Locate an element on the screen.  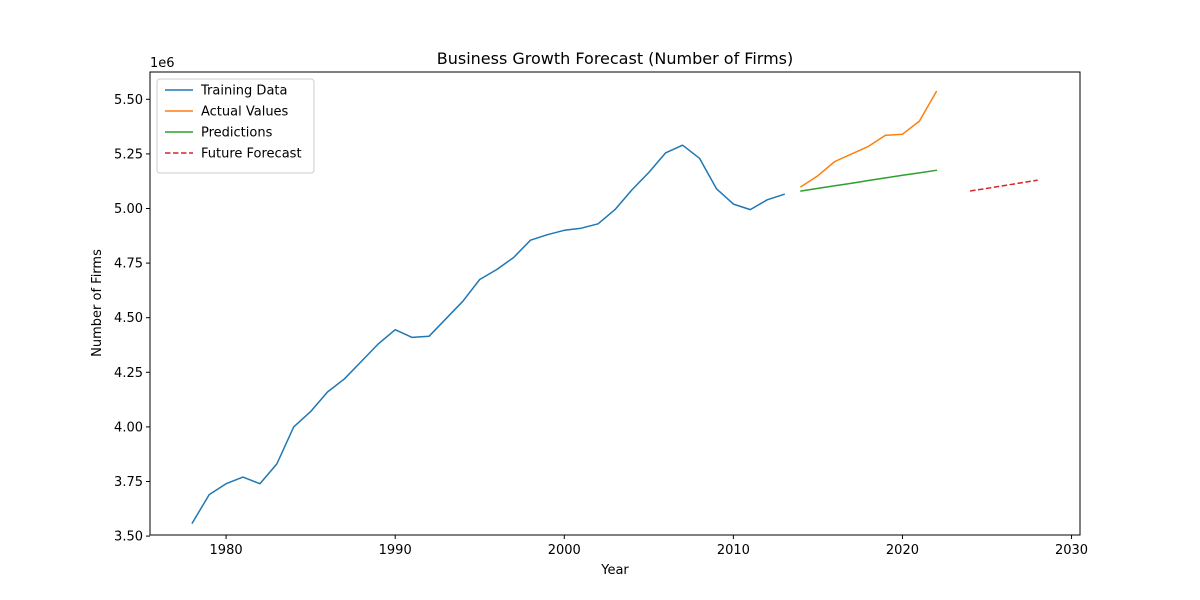
y-tick-label: 5.25 is located at coordinates (128, 154).